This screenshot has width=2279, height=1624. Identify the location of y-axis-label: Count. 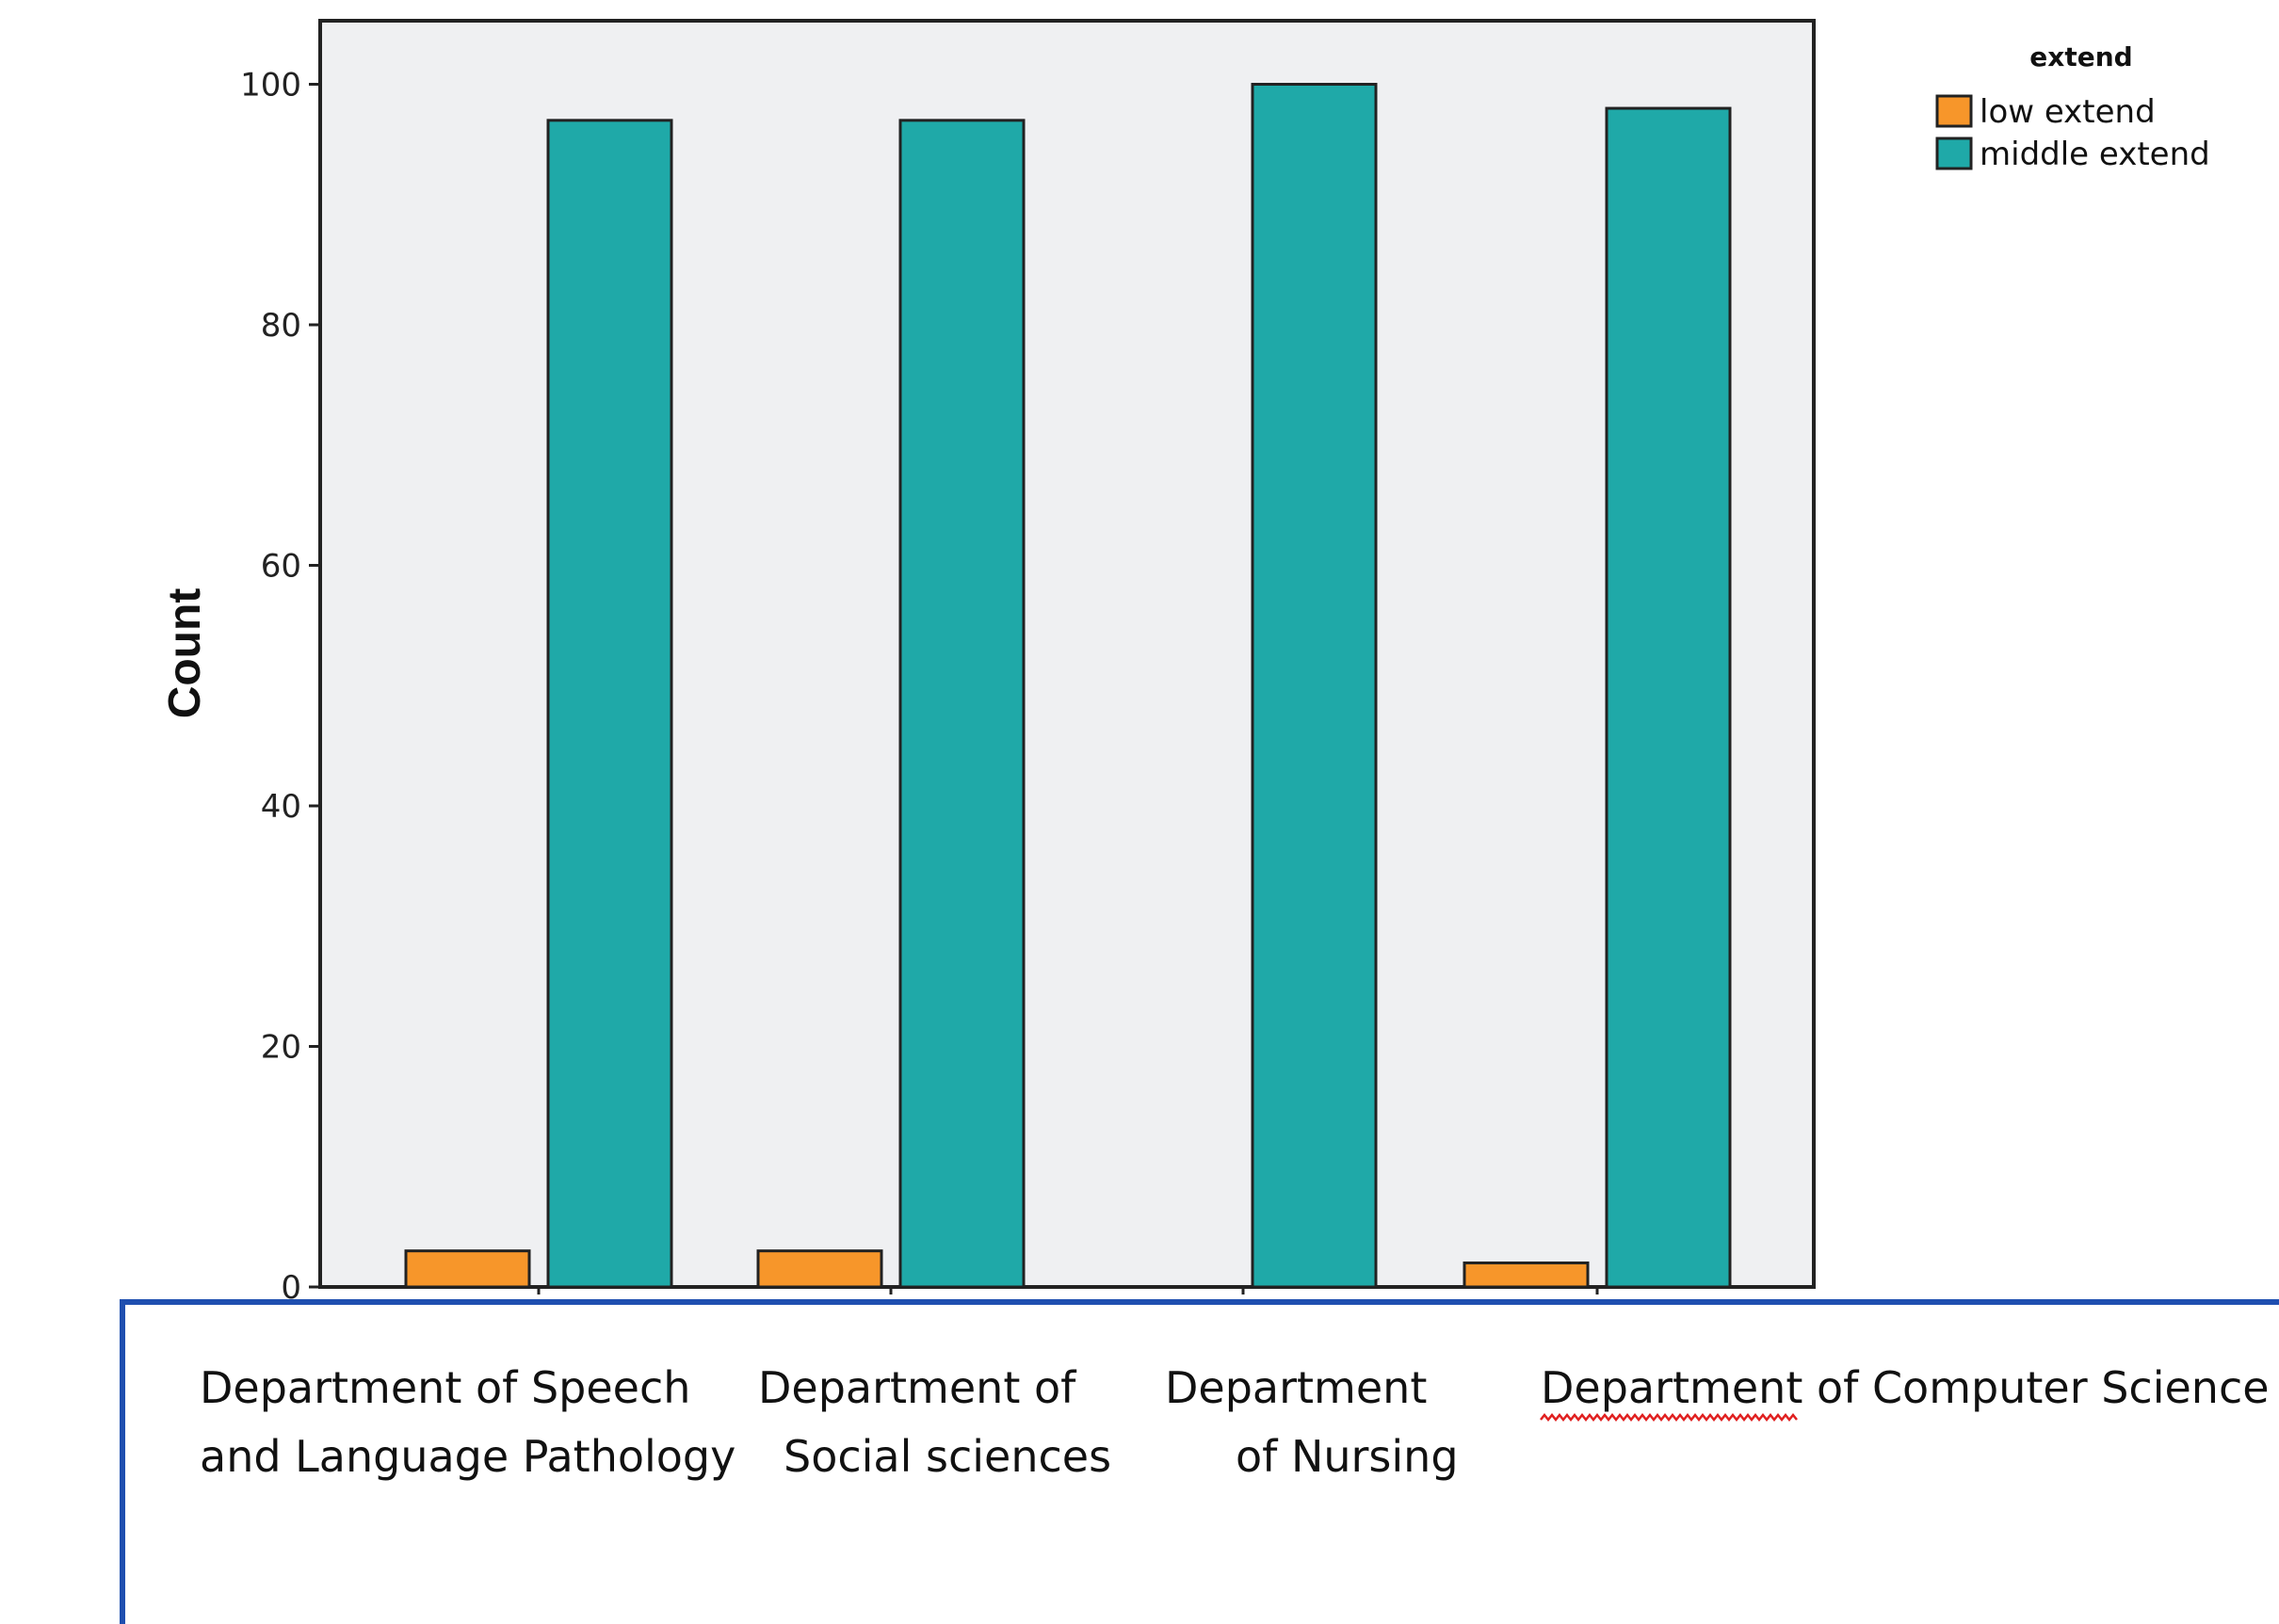
(185, 653).